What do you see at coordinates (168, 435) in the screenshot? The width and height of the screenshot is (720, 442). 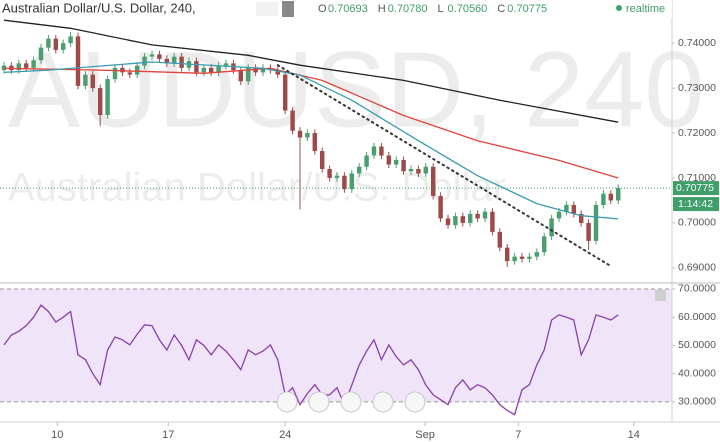 I see `x-tick-label: 17` at bounding box center [168, 435].